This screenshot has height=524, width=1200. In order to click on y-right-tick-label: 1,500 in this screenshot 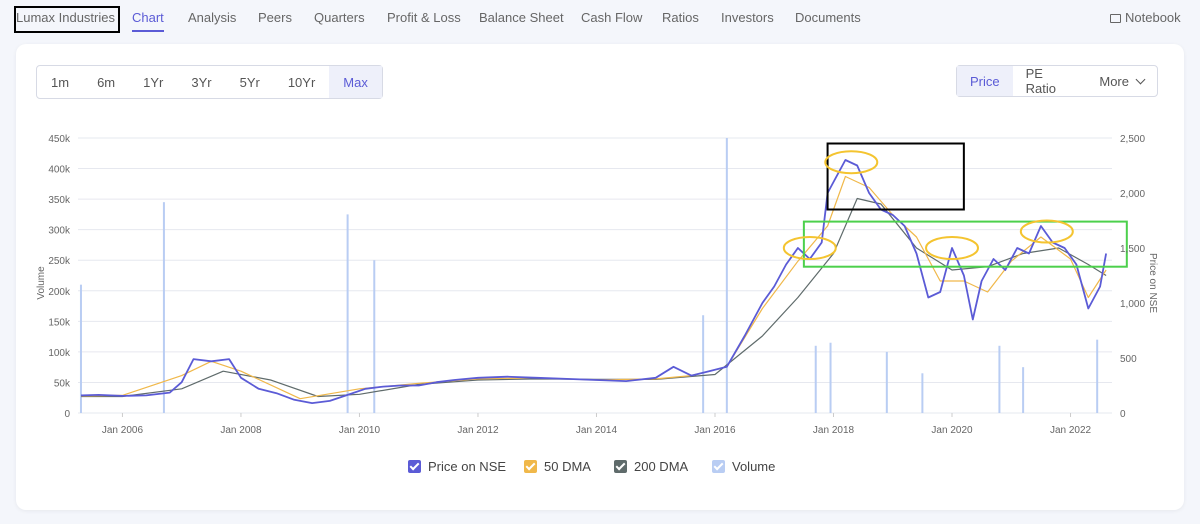, I will do `click(1132, 249)`.